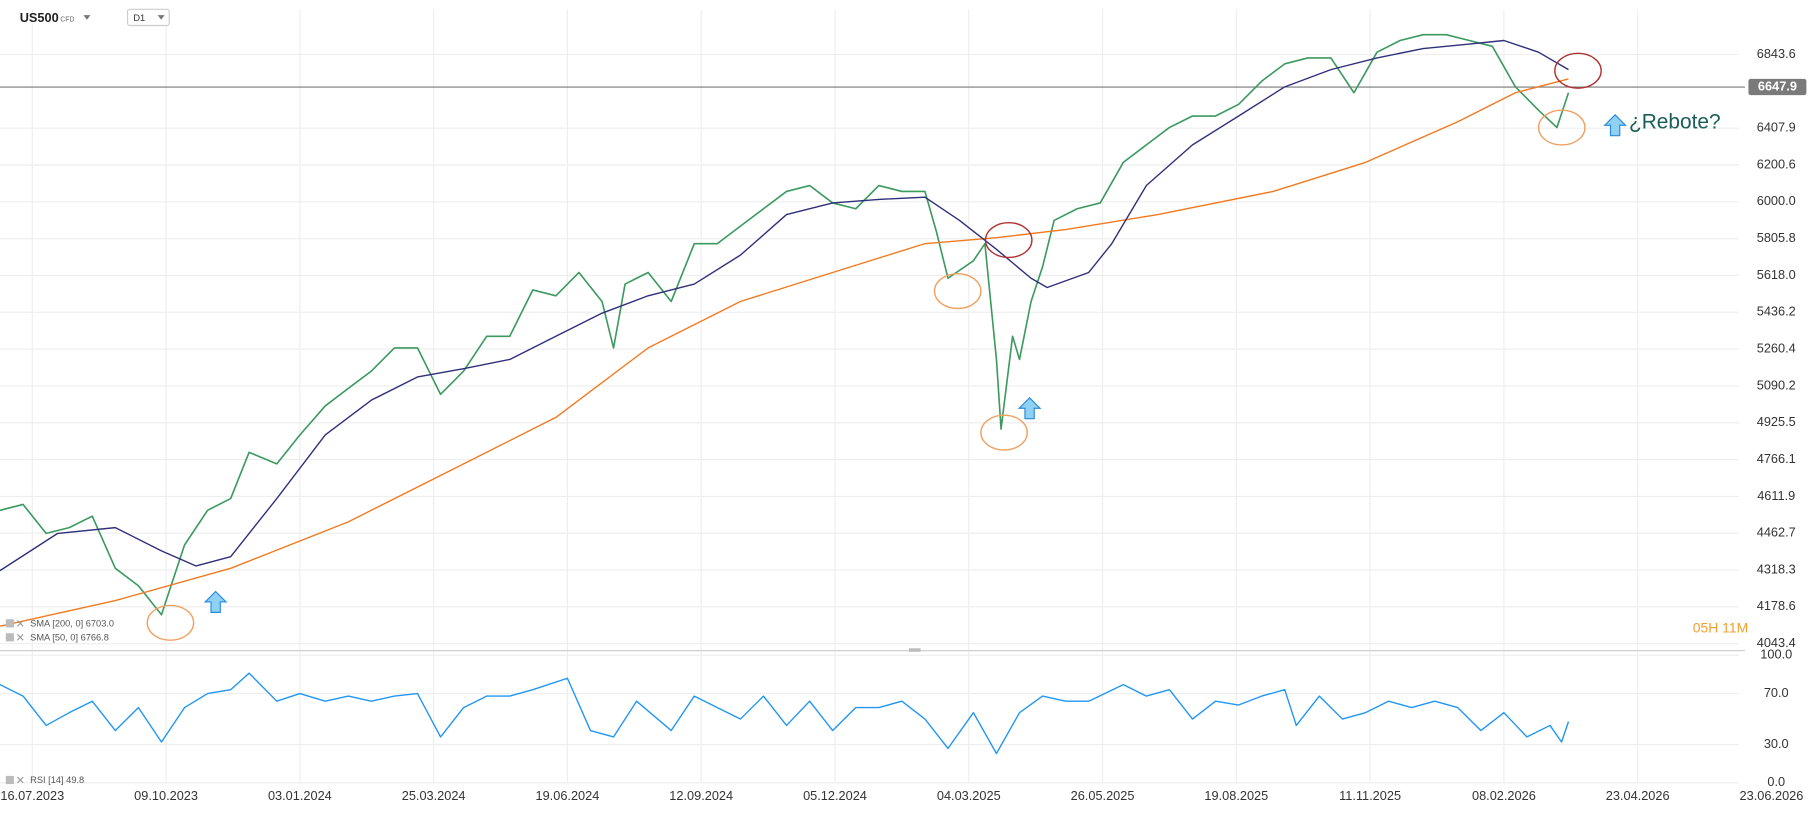  I want to click on legend-label: SMA [200, 0] 6703.0, so click(72, 623).